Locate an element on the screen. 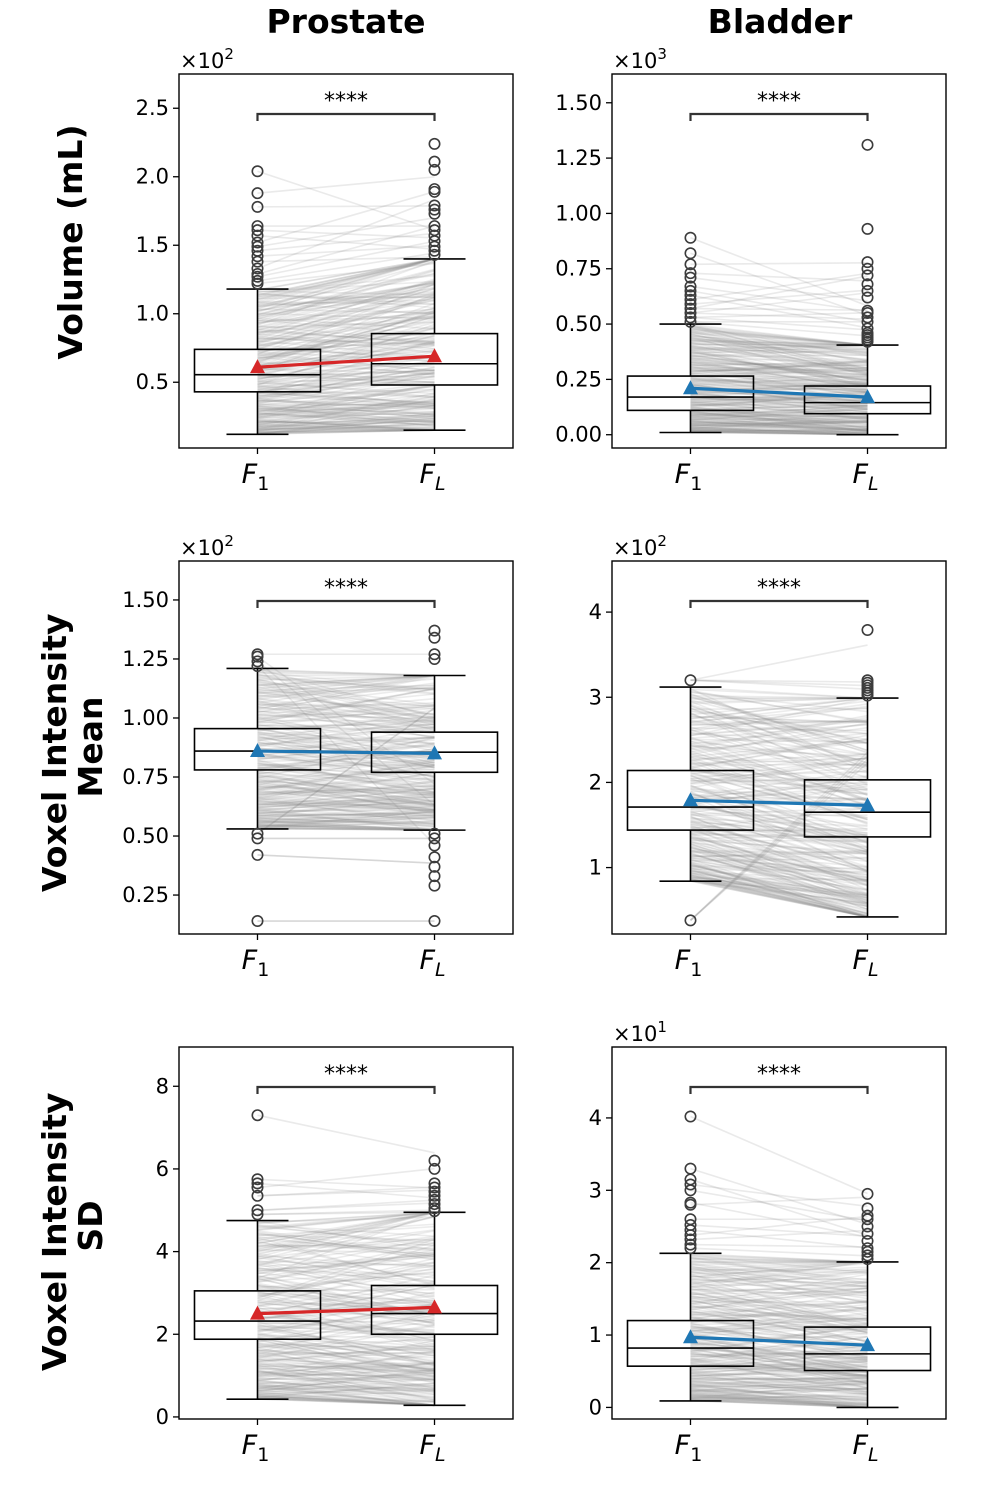 The height and width of the screenshot is (1495, 996). mean-marker is located at coordinates (435, 752).